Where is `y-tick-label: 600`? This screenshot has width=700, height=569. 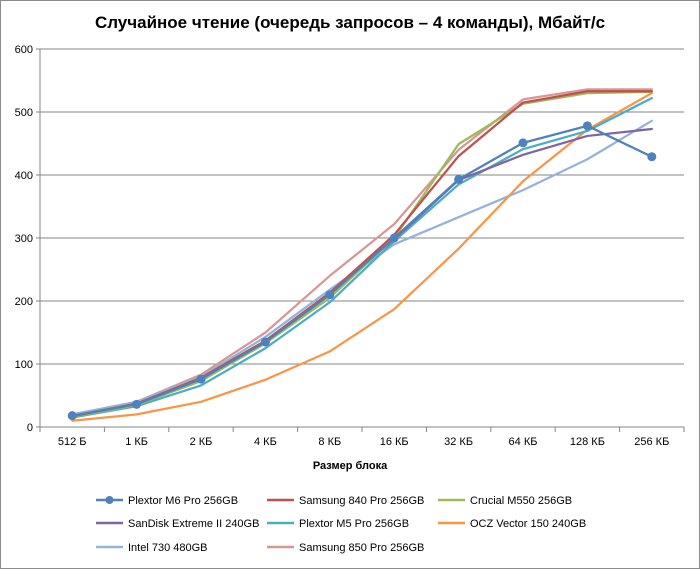 y-tick-label: 600 is located at coordinates (24, 50).